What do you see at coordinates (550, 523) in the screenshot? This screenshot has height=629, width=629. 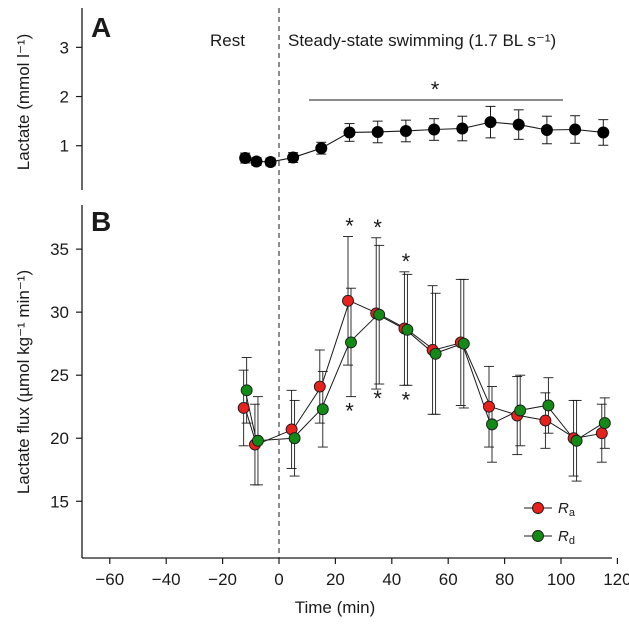 I see `legend: Ra Rd` at bounding box center [550, 523].